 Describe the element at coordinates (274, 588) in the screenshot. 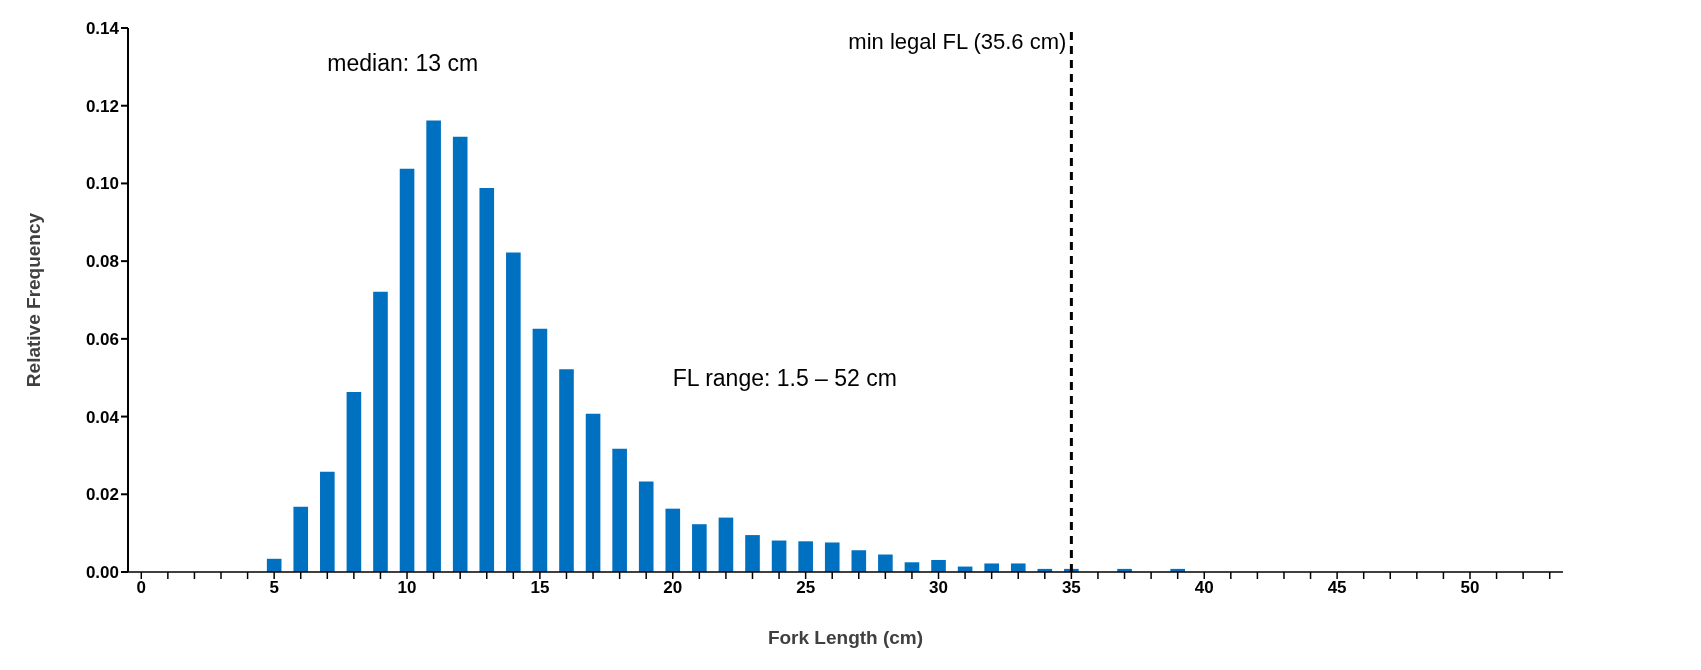

I see `x-tick-label: 5` at that location.